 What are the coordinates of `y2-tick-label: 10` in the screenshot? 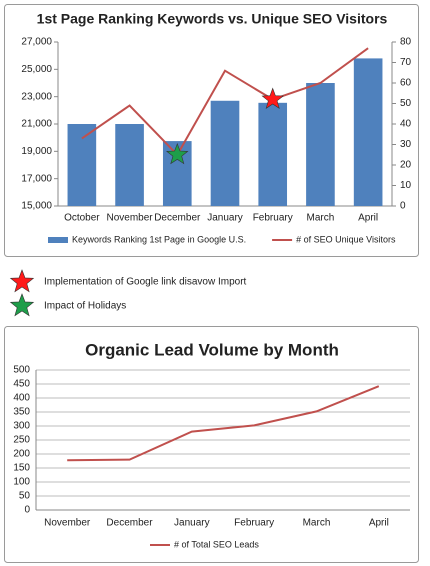 It's located at (406, 185).